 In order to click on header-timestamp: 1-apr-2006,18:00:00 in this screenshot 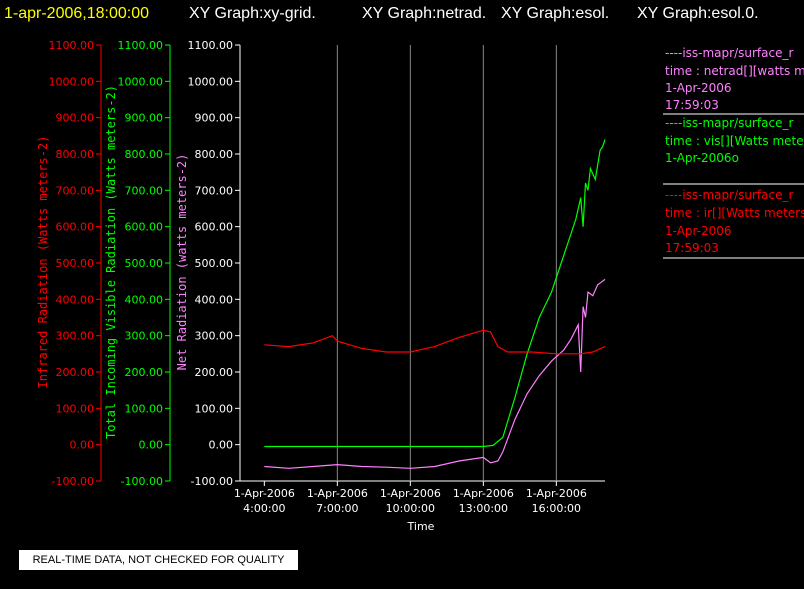, I will do `click(76, 13)`.